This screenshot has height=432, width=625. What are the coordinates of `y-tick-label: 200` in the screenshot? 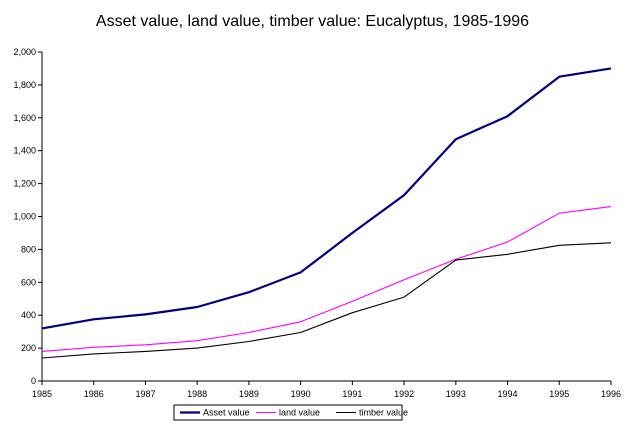 It's located at (28, 348).